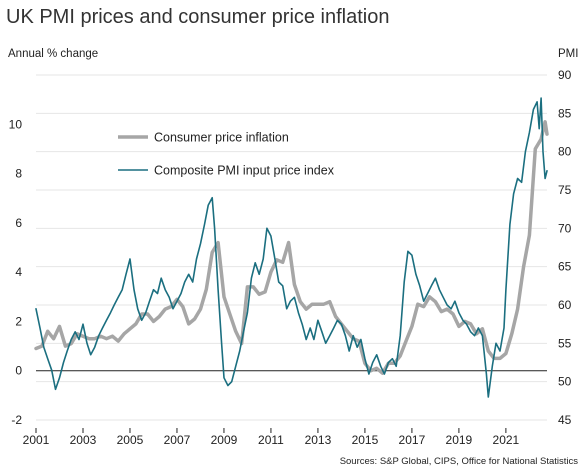 The image size is (588, 473). Describe the element at coordinates (18, 371) in the screenshot. I see `left-tick-label: 0` at that location.